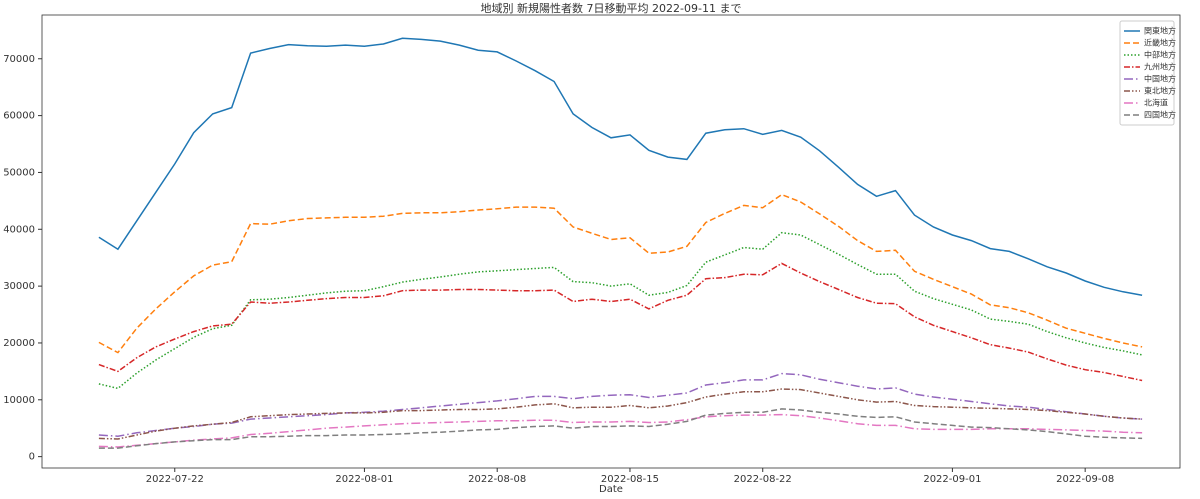  What do you see at coordinates (32, 457) in the screenshot?
I see `y-tick-label: 0` at bounding box center [32, 457].